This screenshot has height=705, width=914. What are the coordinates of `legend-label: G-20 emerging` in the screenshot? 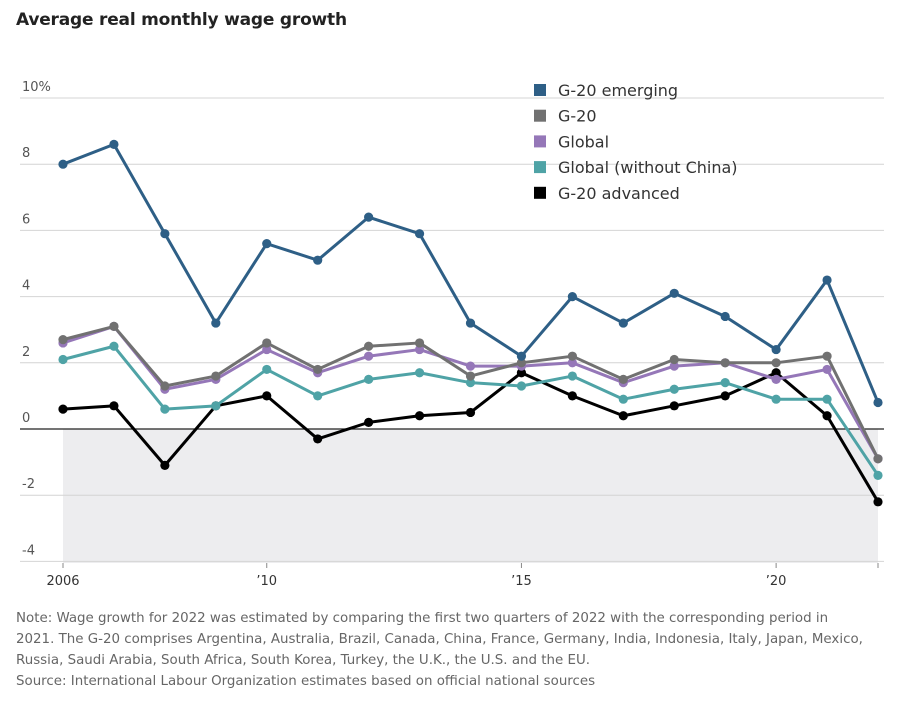 It's located at (618, 90).